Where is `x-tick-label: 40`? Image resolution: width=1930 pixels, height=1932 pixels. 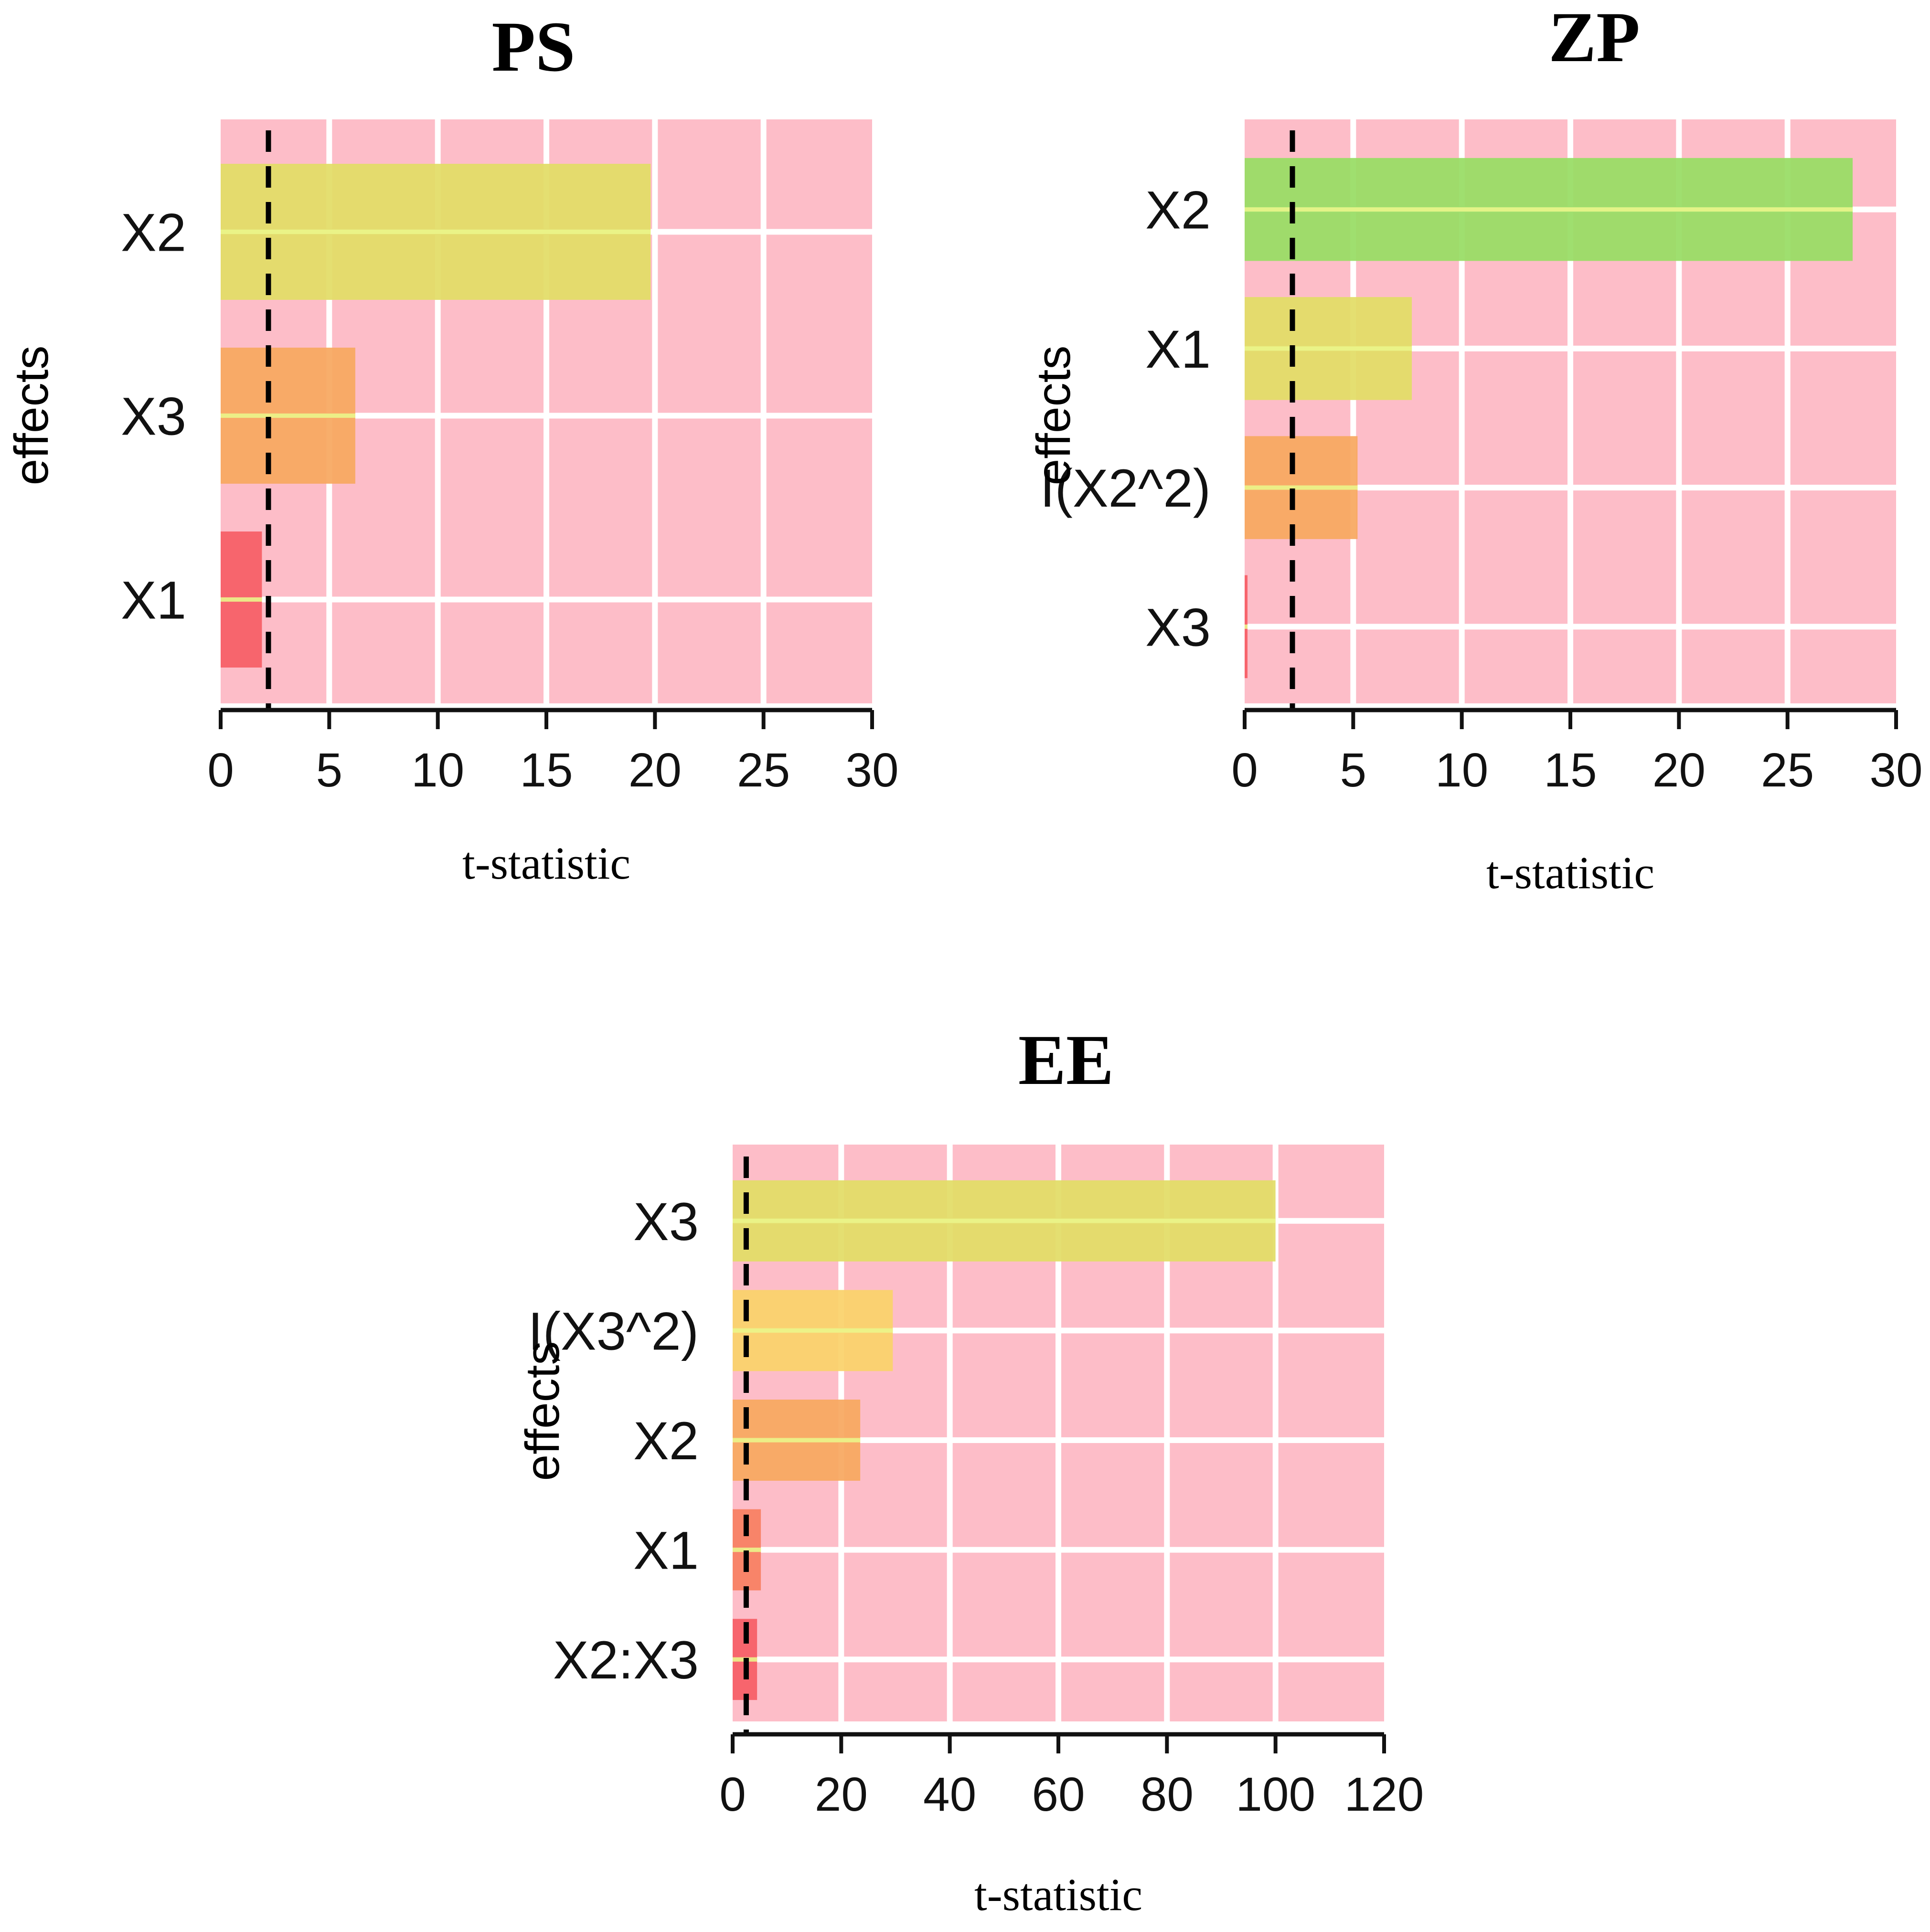 x-tick-label: 40 is located at coordinates (949, 1794).